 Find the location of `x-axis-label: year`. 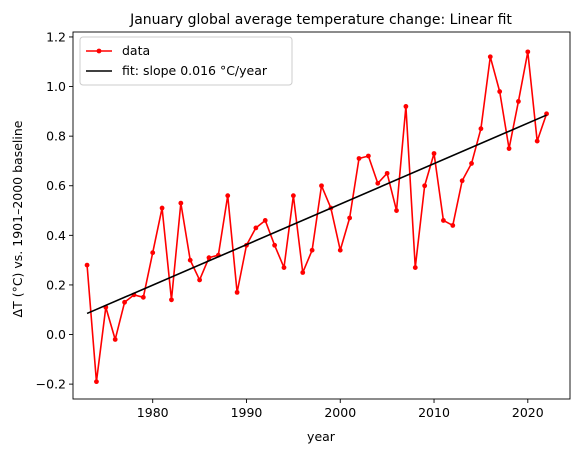

x-axis-label: year is located at coordinates (321, 436).